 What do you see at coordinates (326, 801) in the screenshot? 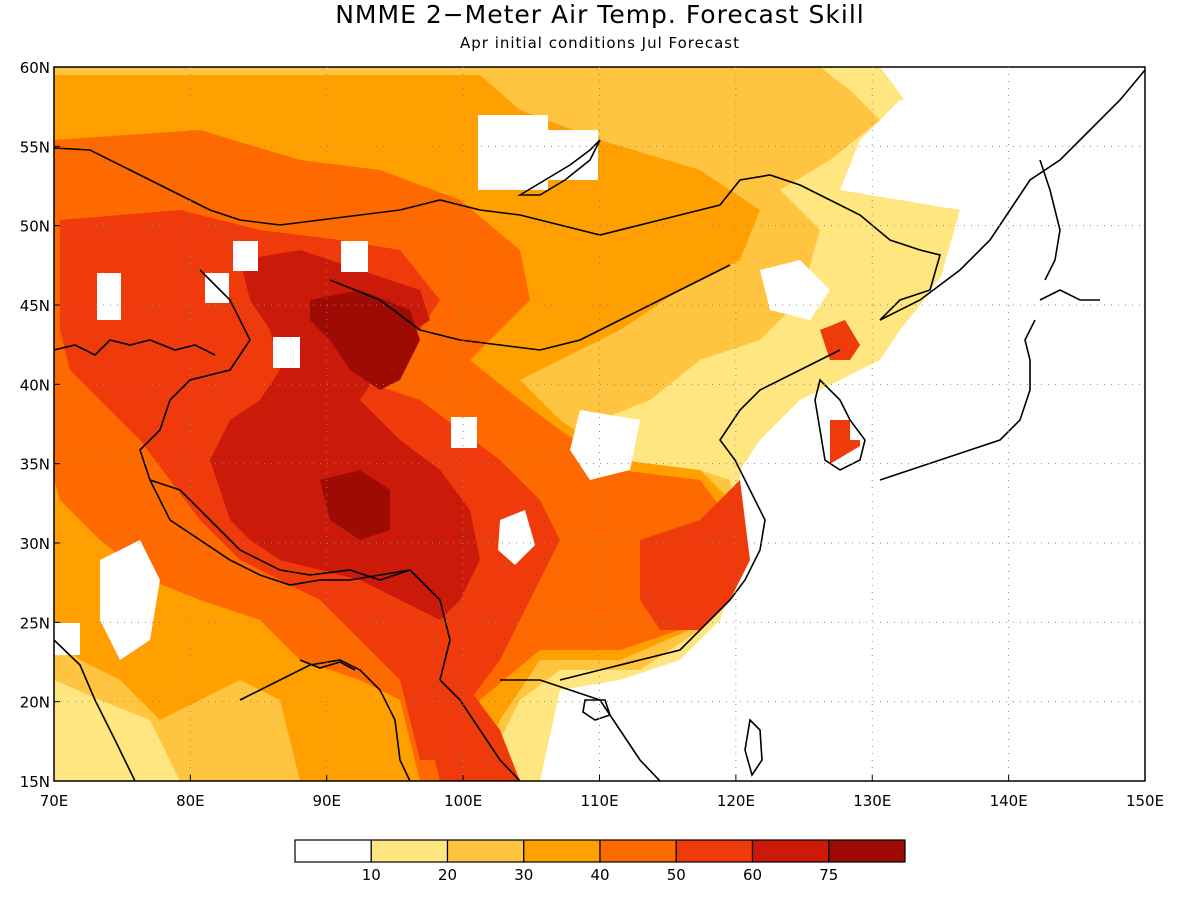
I see `lon-tick-label: 90E` at bounding box center [326, 801].